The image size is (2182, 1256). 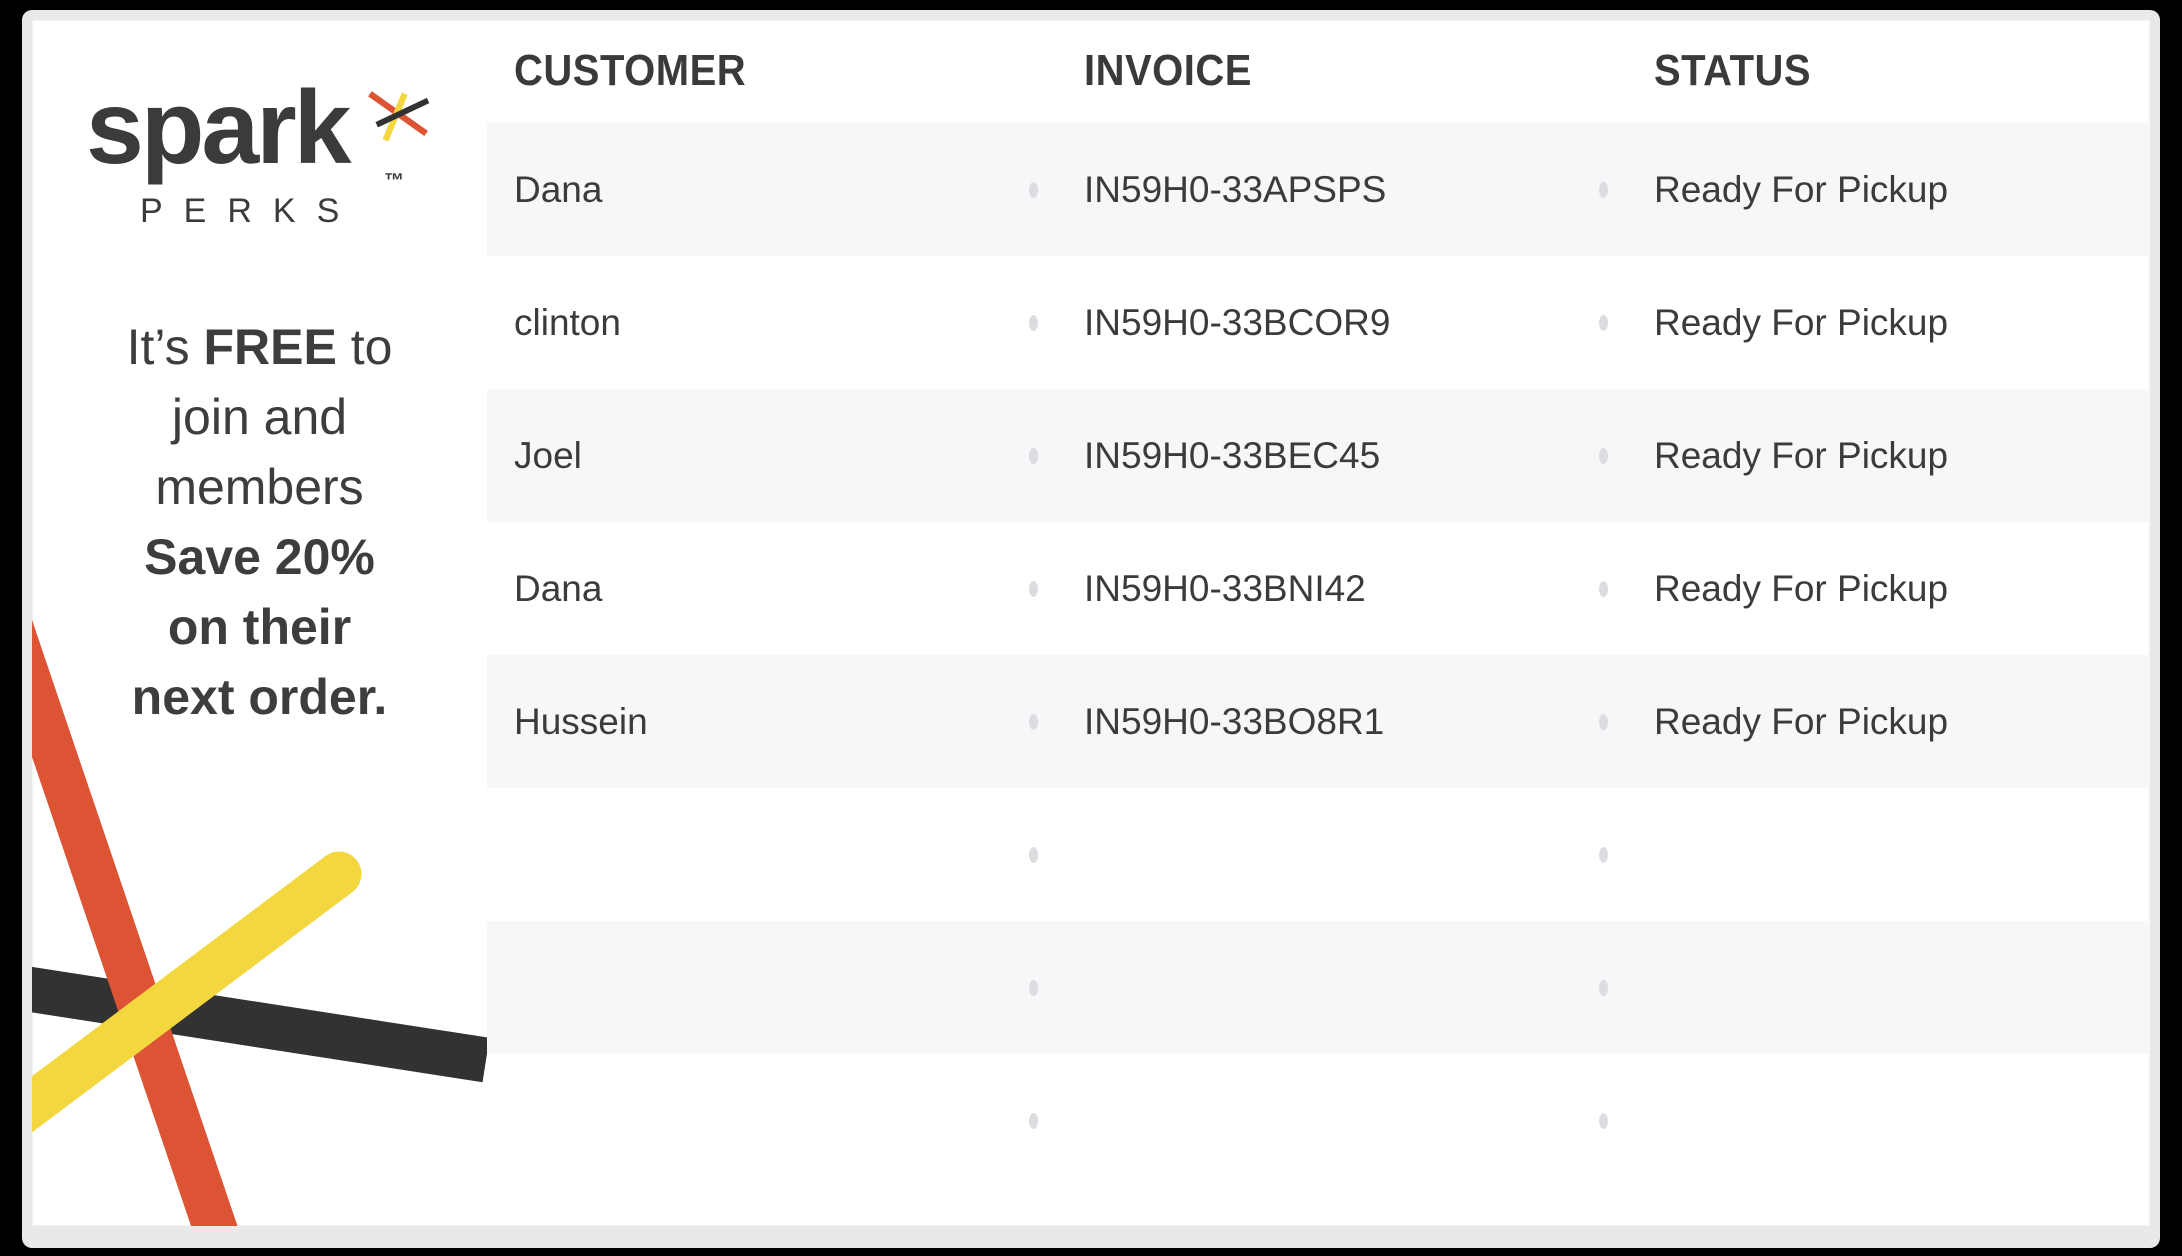 I want to click on promo-line: It’s FREE to, so click(x=259, y=347).